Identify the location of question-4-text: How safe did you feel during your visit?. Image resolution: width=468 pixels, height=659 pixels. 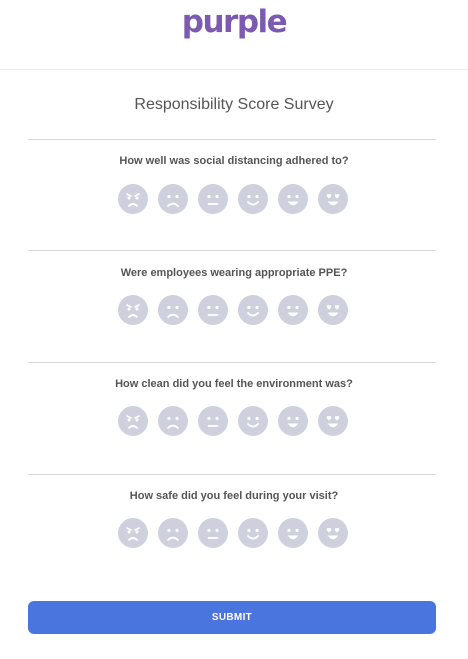
(234, 496).